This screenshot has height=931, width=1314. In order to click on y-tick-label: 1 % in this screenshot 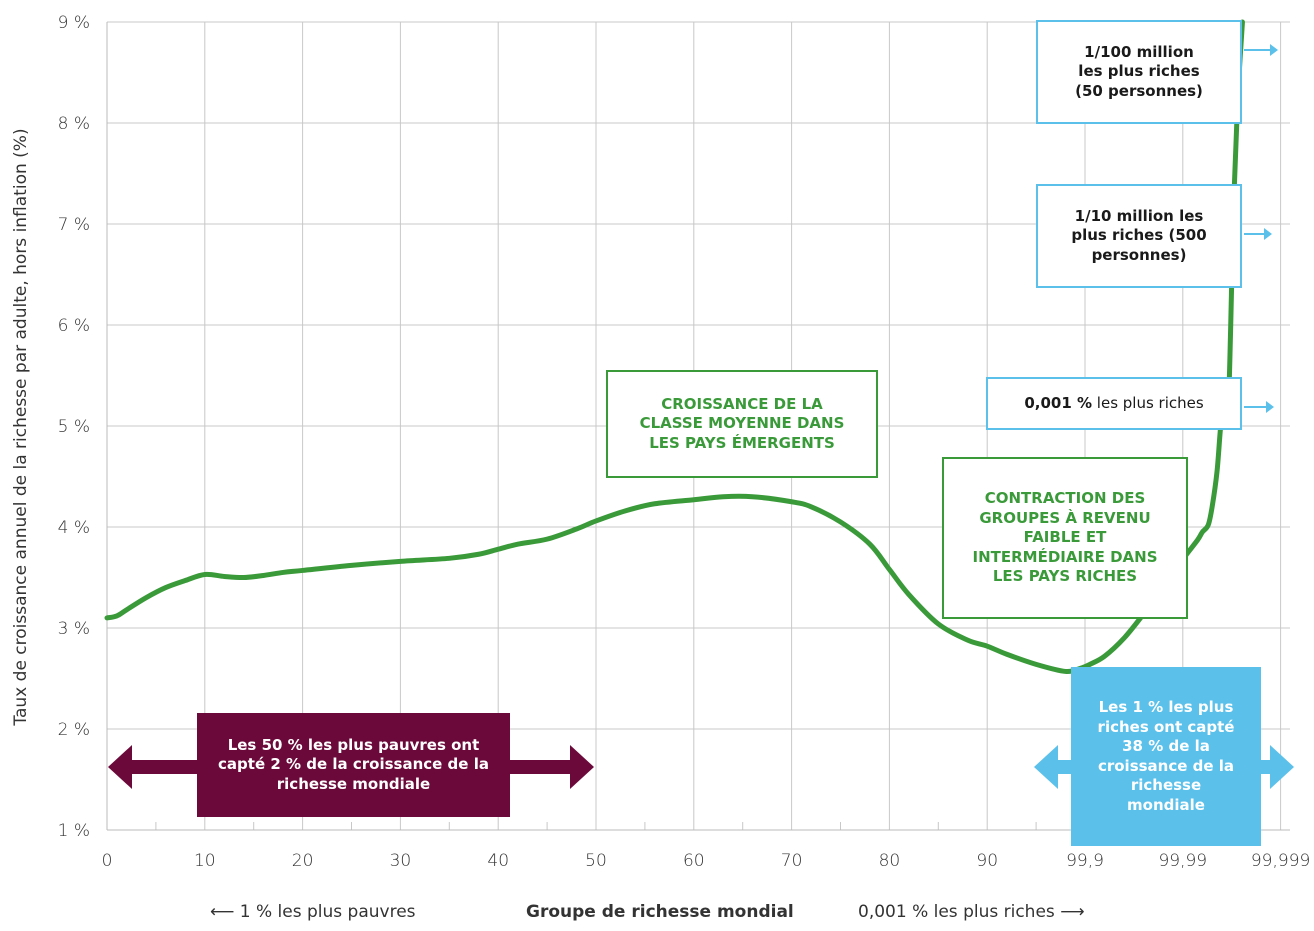, I will do `click(74, 831)`.